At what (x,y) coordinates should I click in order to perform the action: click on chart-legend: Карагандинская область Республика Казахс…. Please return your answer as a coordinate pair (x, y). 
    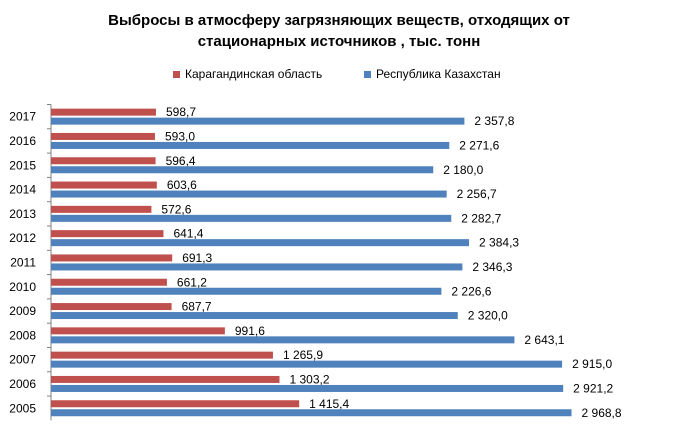
    Looking at the image, I should click on (339, 75).